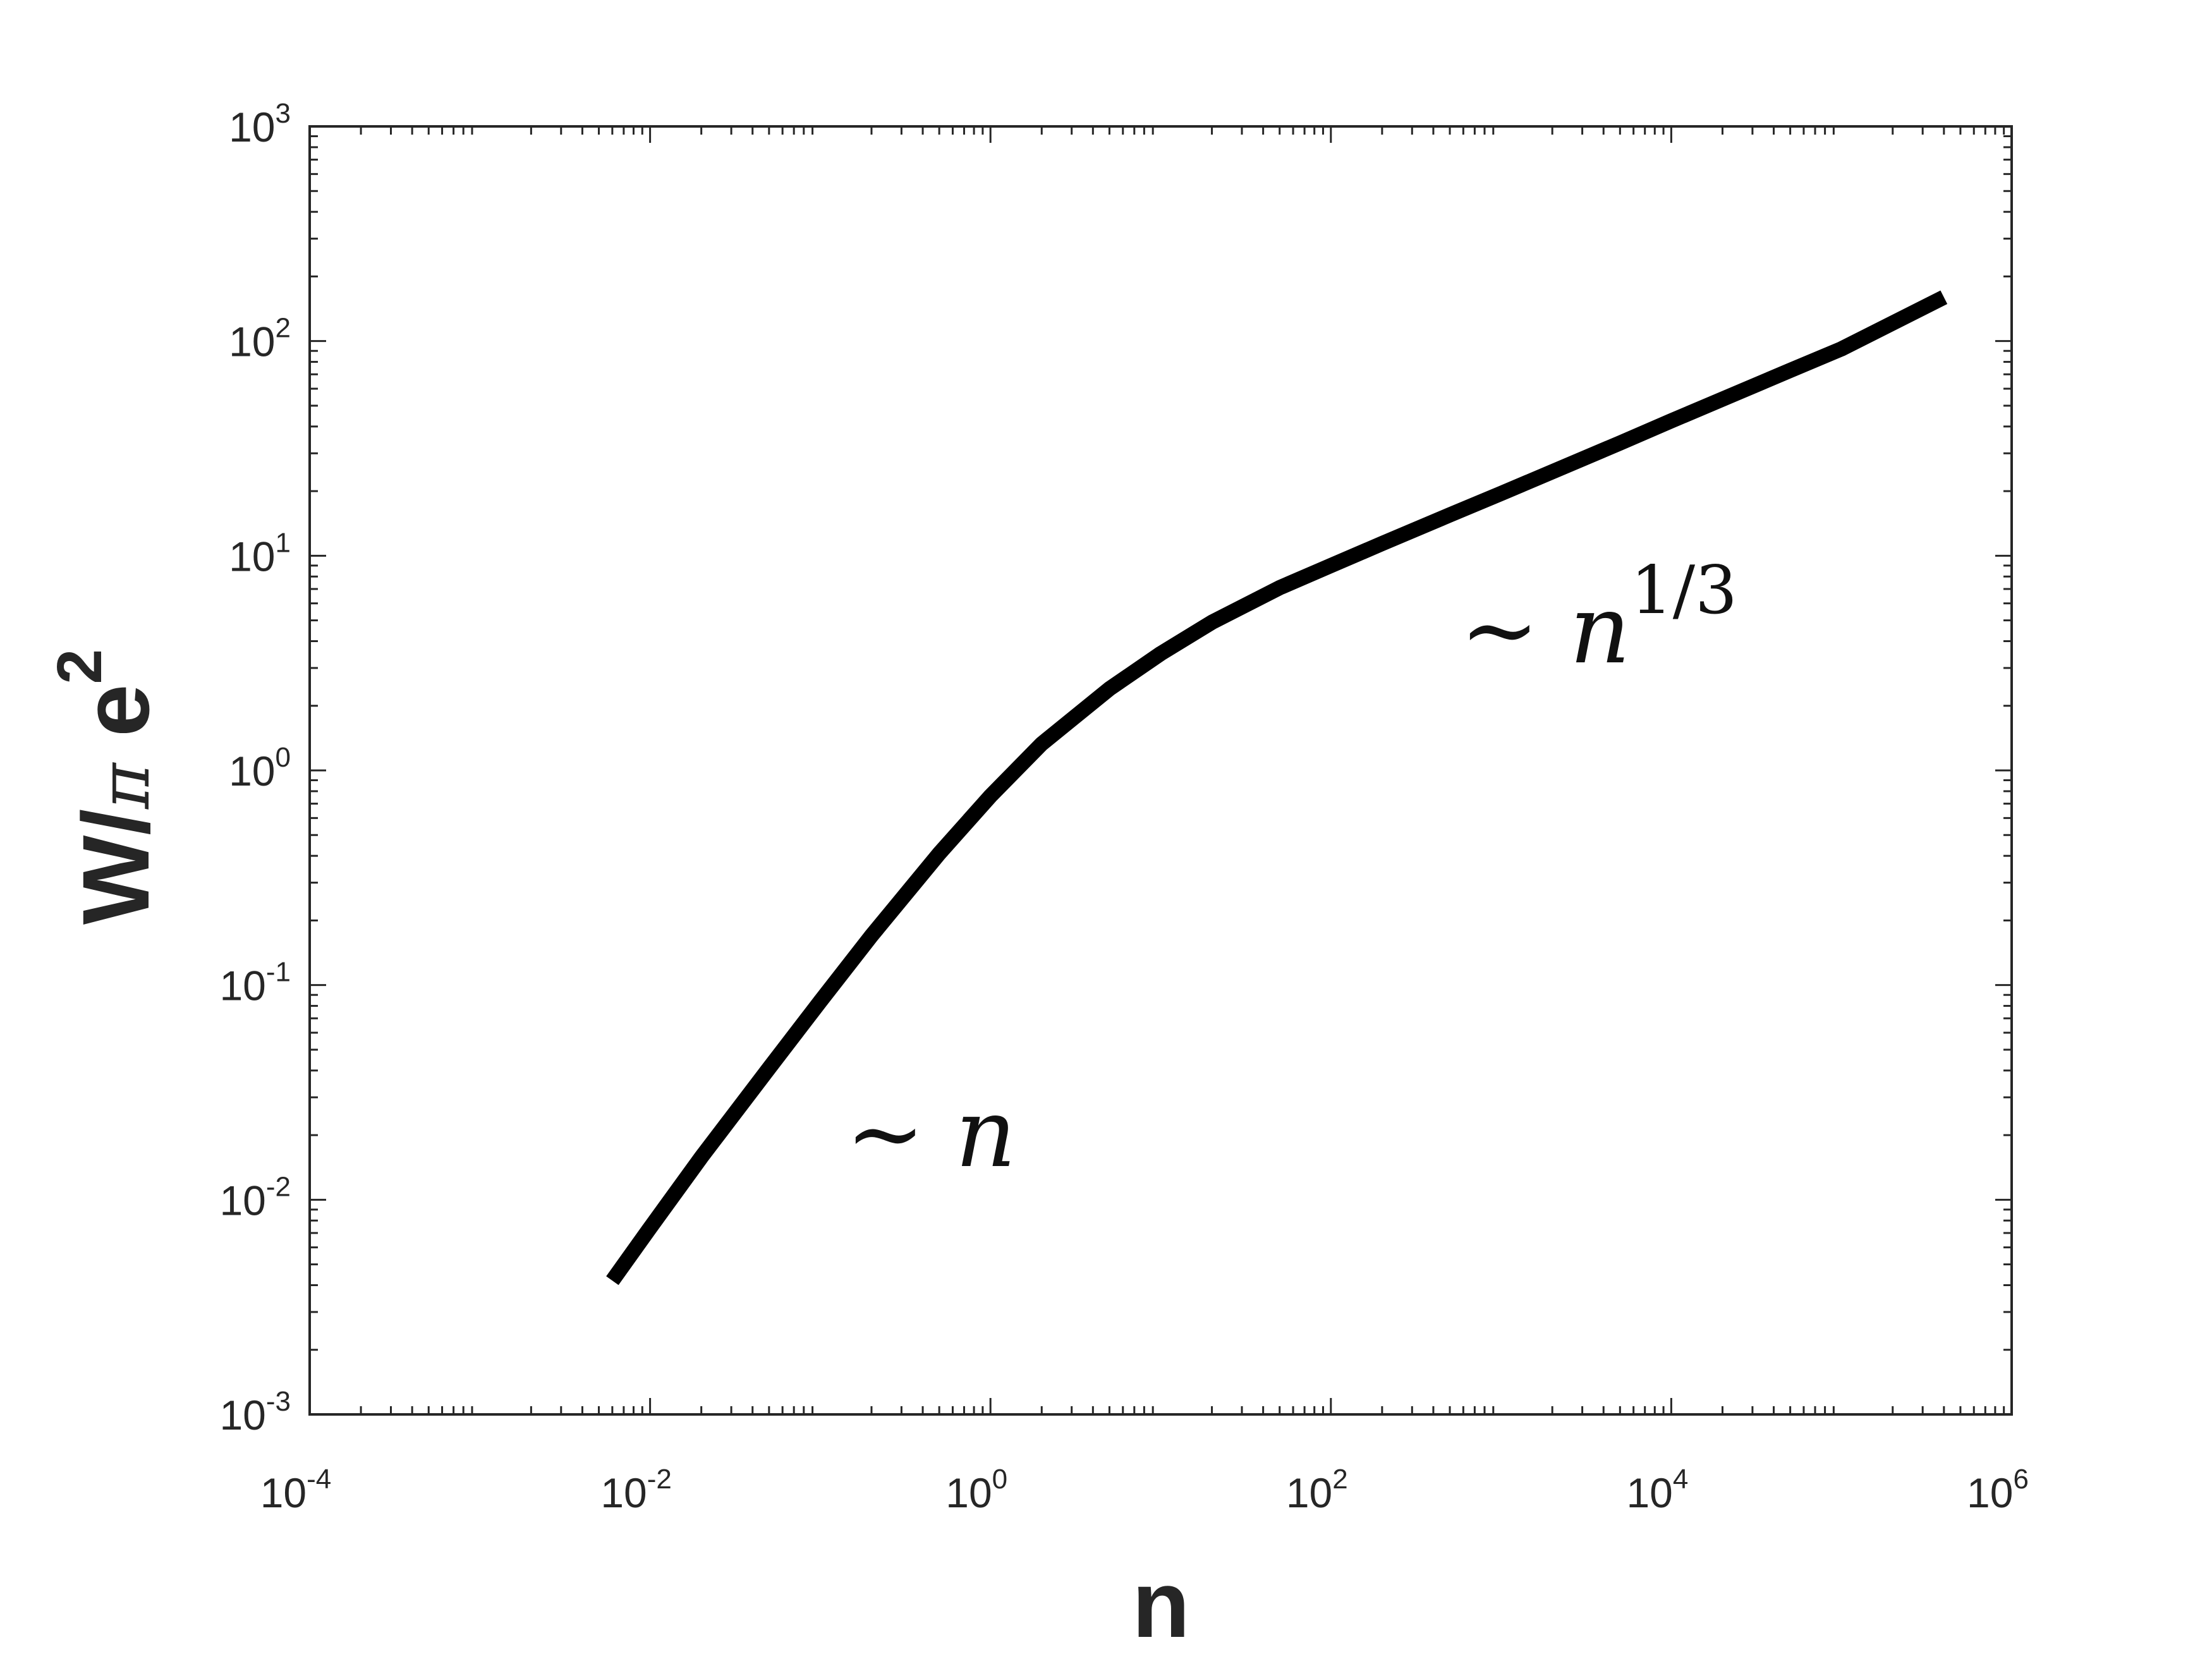 This screenshot has height=1659, width=2212. What do you see at coordinates (999, 1479) in the screenshot?
I see `x-tick-label-exp: 0` at bounding box center [999, 1479].